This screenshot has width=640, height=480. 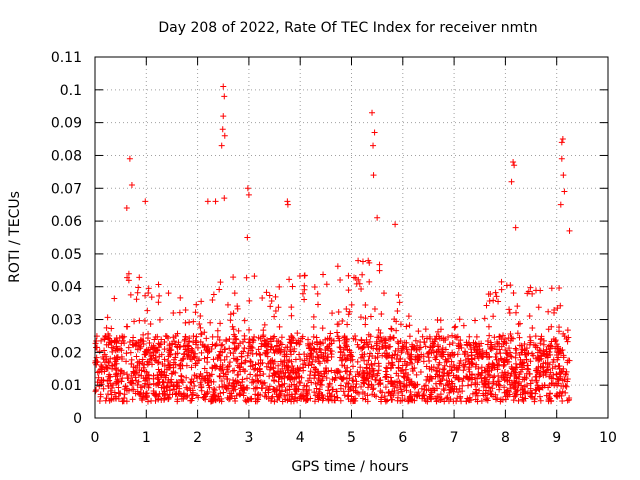 What do you see at coordinates (66, 353) in the screenshot?
I see `y-tick-label: 0.02` at bounding box center [66, 353].